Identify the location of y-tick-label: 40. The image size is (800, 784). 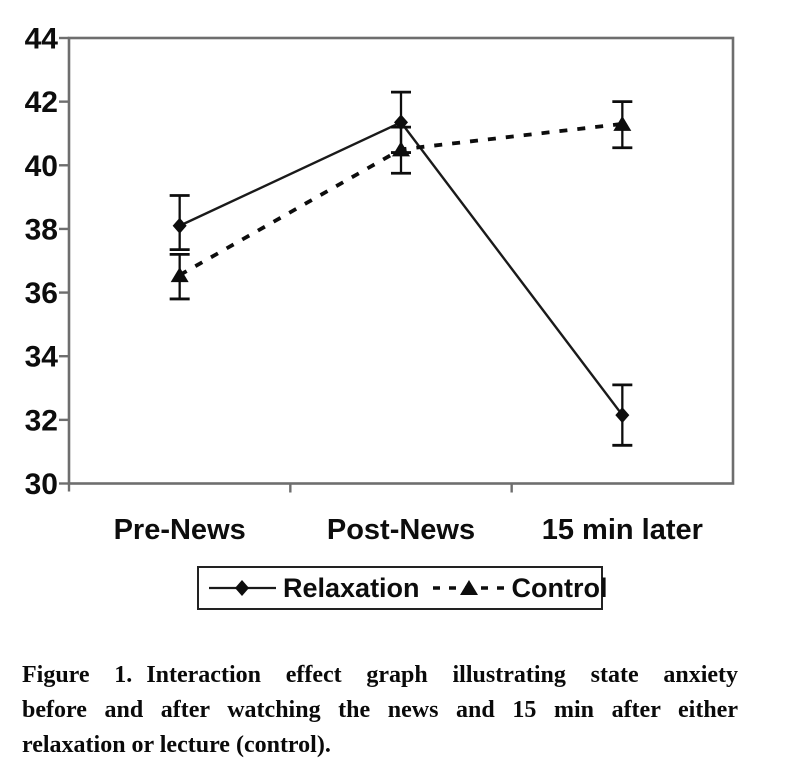
(41, 166).